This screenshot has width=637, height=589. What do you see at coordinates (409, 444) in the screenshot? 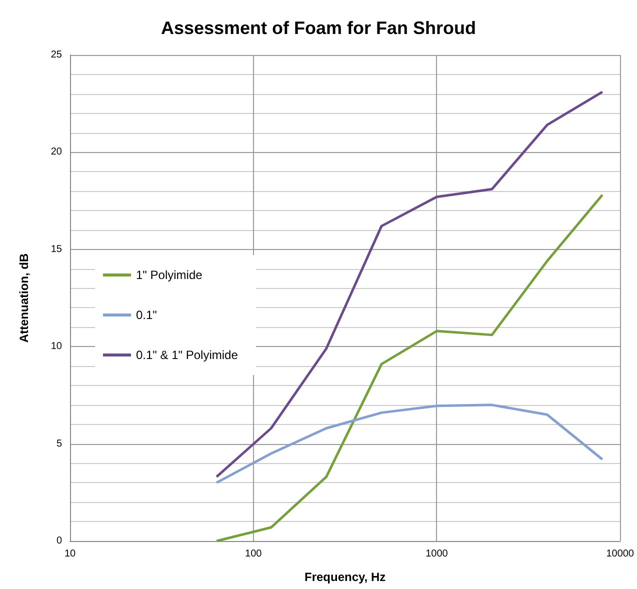
I see `line-series` at bounding box center [409, 444].